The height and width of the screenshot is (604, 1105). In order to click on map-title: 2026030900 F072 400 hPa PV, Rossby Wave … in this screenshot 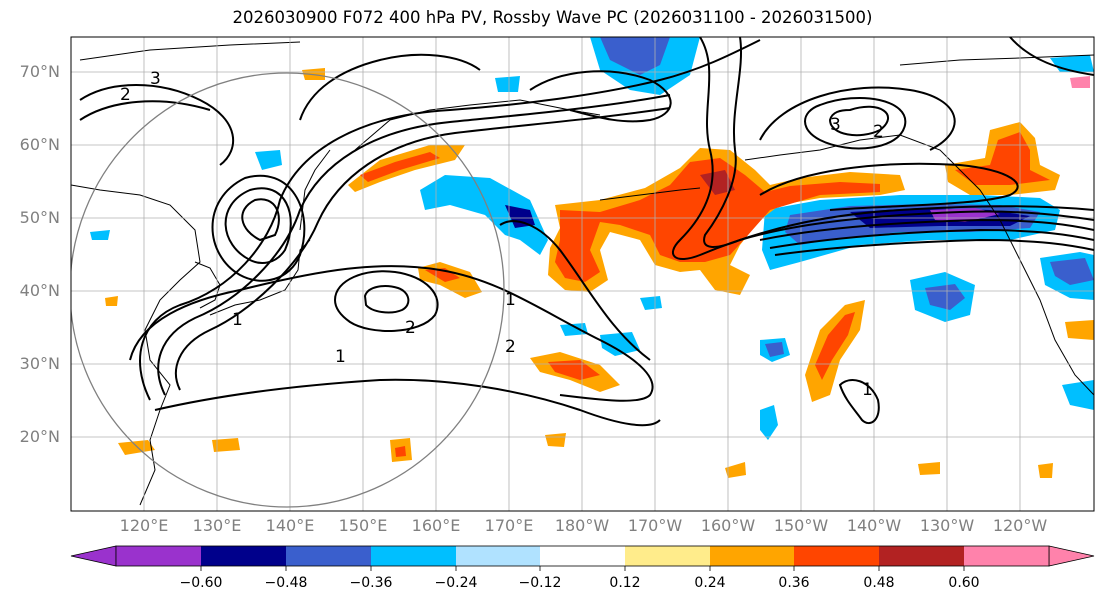, I will do `click(552, 17)`.